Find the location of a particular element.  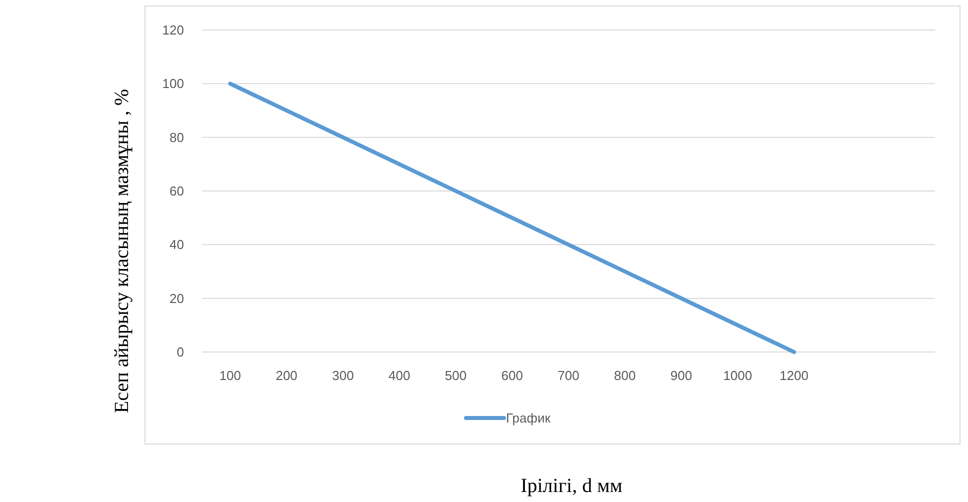

x-axis-title: Ірілігі, d мм is located at coordinates (571, 486).